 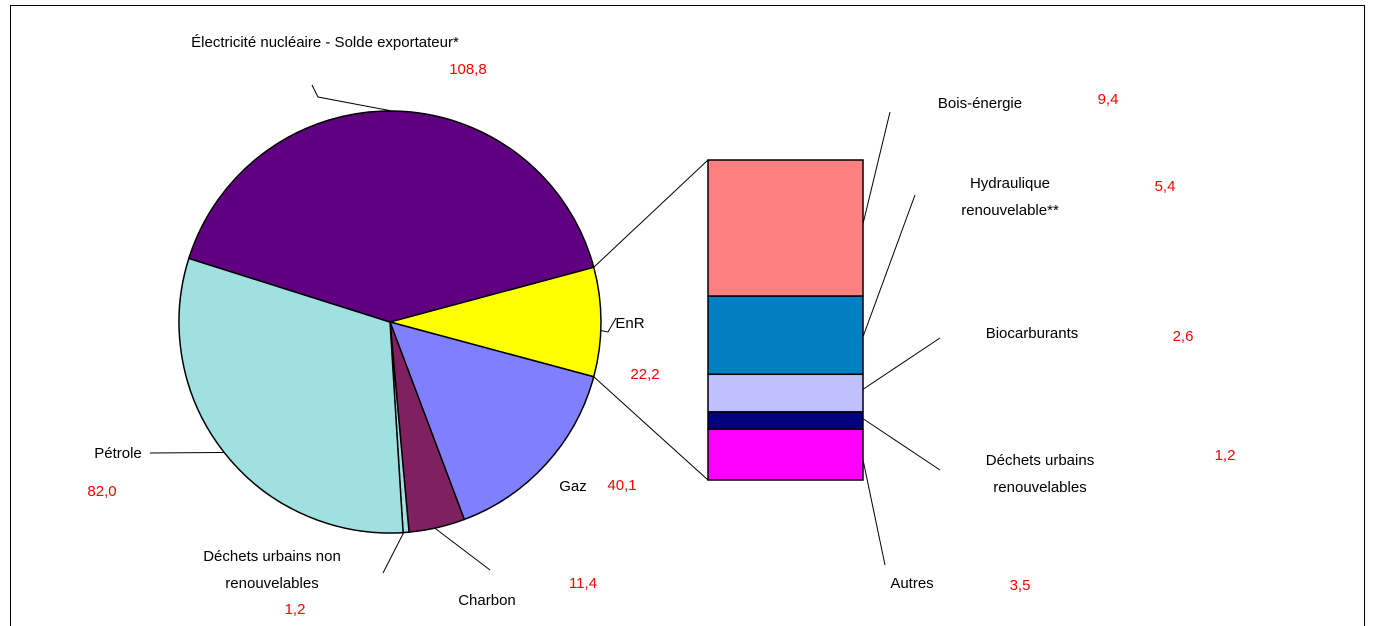 I want to click on value-label: 2,6, so click(x=1183, y=336).